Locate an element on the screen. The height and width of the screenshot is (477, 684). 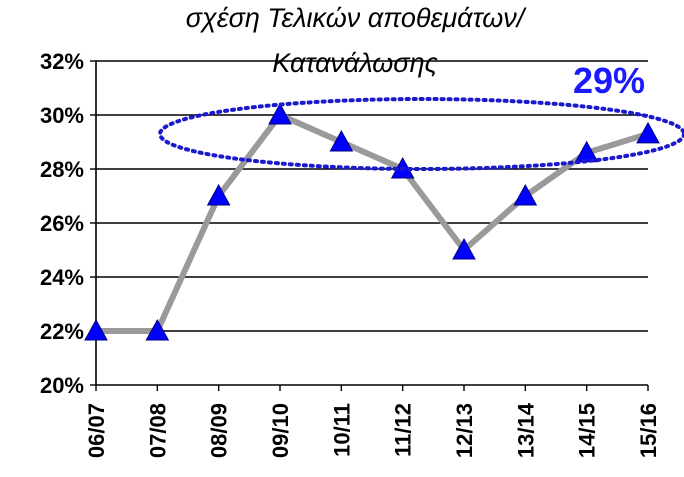
y-tick-label-3: 26% is located at coordinates (62, 223).